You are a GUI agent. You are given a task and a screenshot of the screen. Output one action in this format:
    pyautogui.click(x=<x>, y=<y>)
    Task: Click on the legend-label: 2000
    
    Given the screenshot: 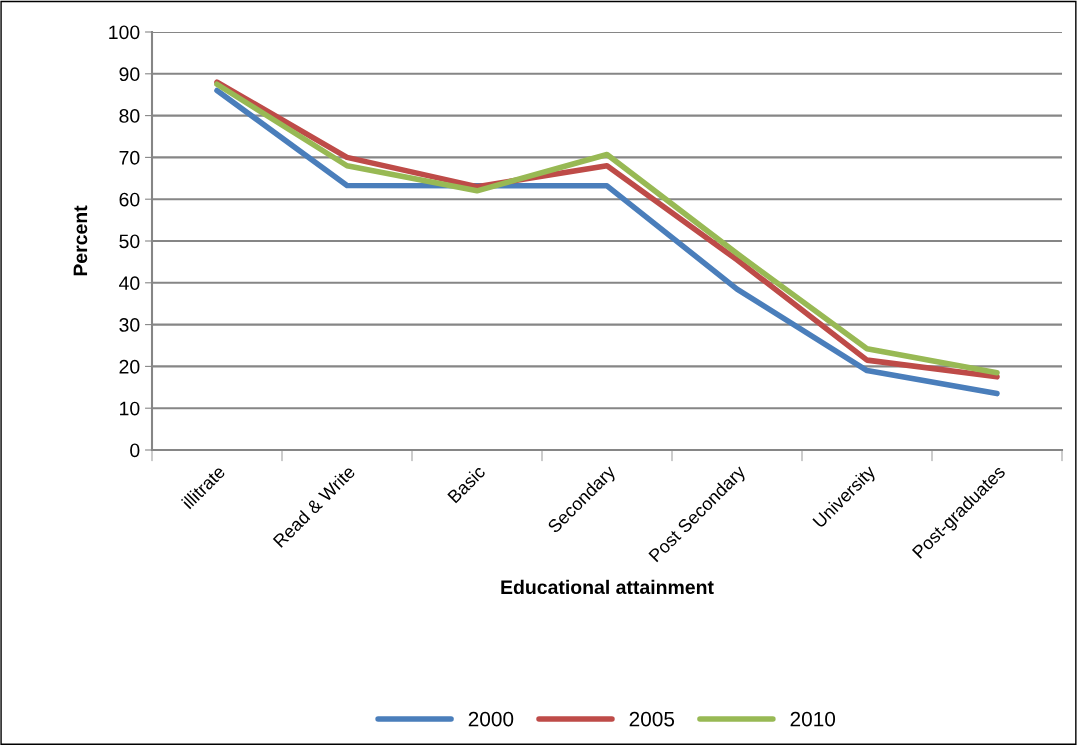 What is the action you would take?
    pyautogui.click(x=491, y=719)
    